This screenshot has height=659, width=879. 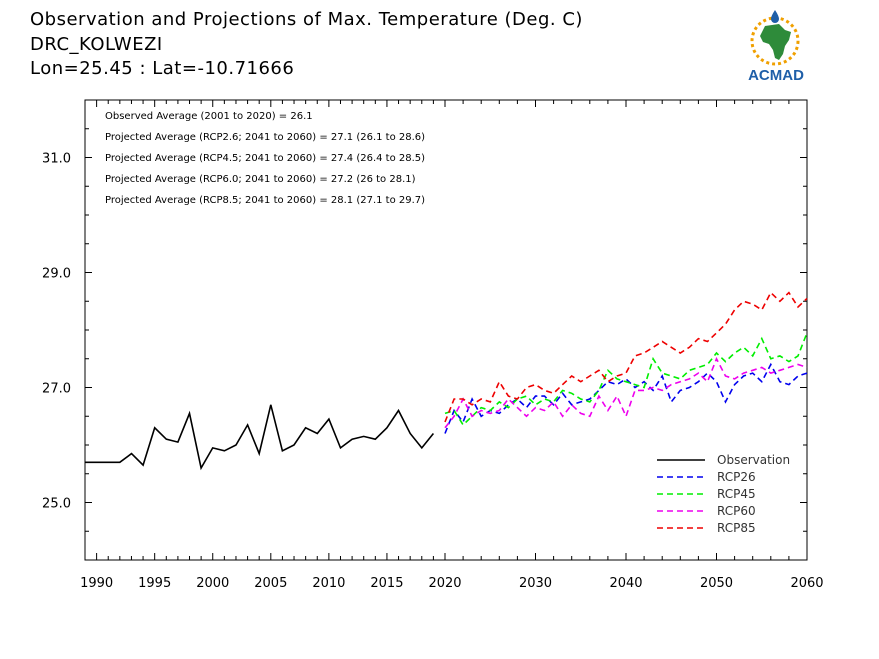 I want to click on x-tick-label: 2005, so click(x=270, y=583).